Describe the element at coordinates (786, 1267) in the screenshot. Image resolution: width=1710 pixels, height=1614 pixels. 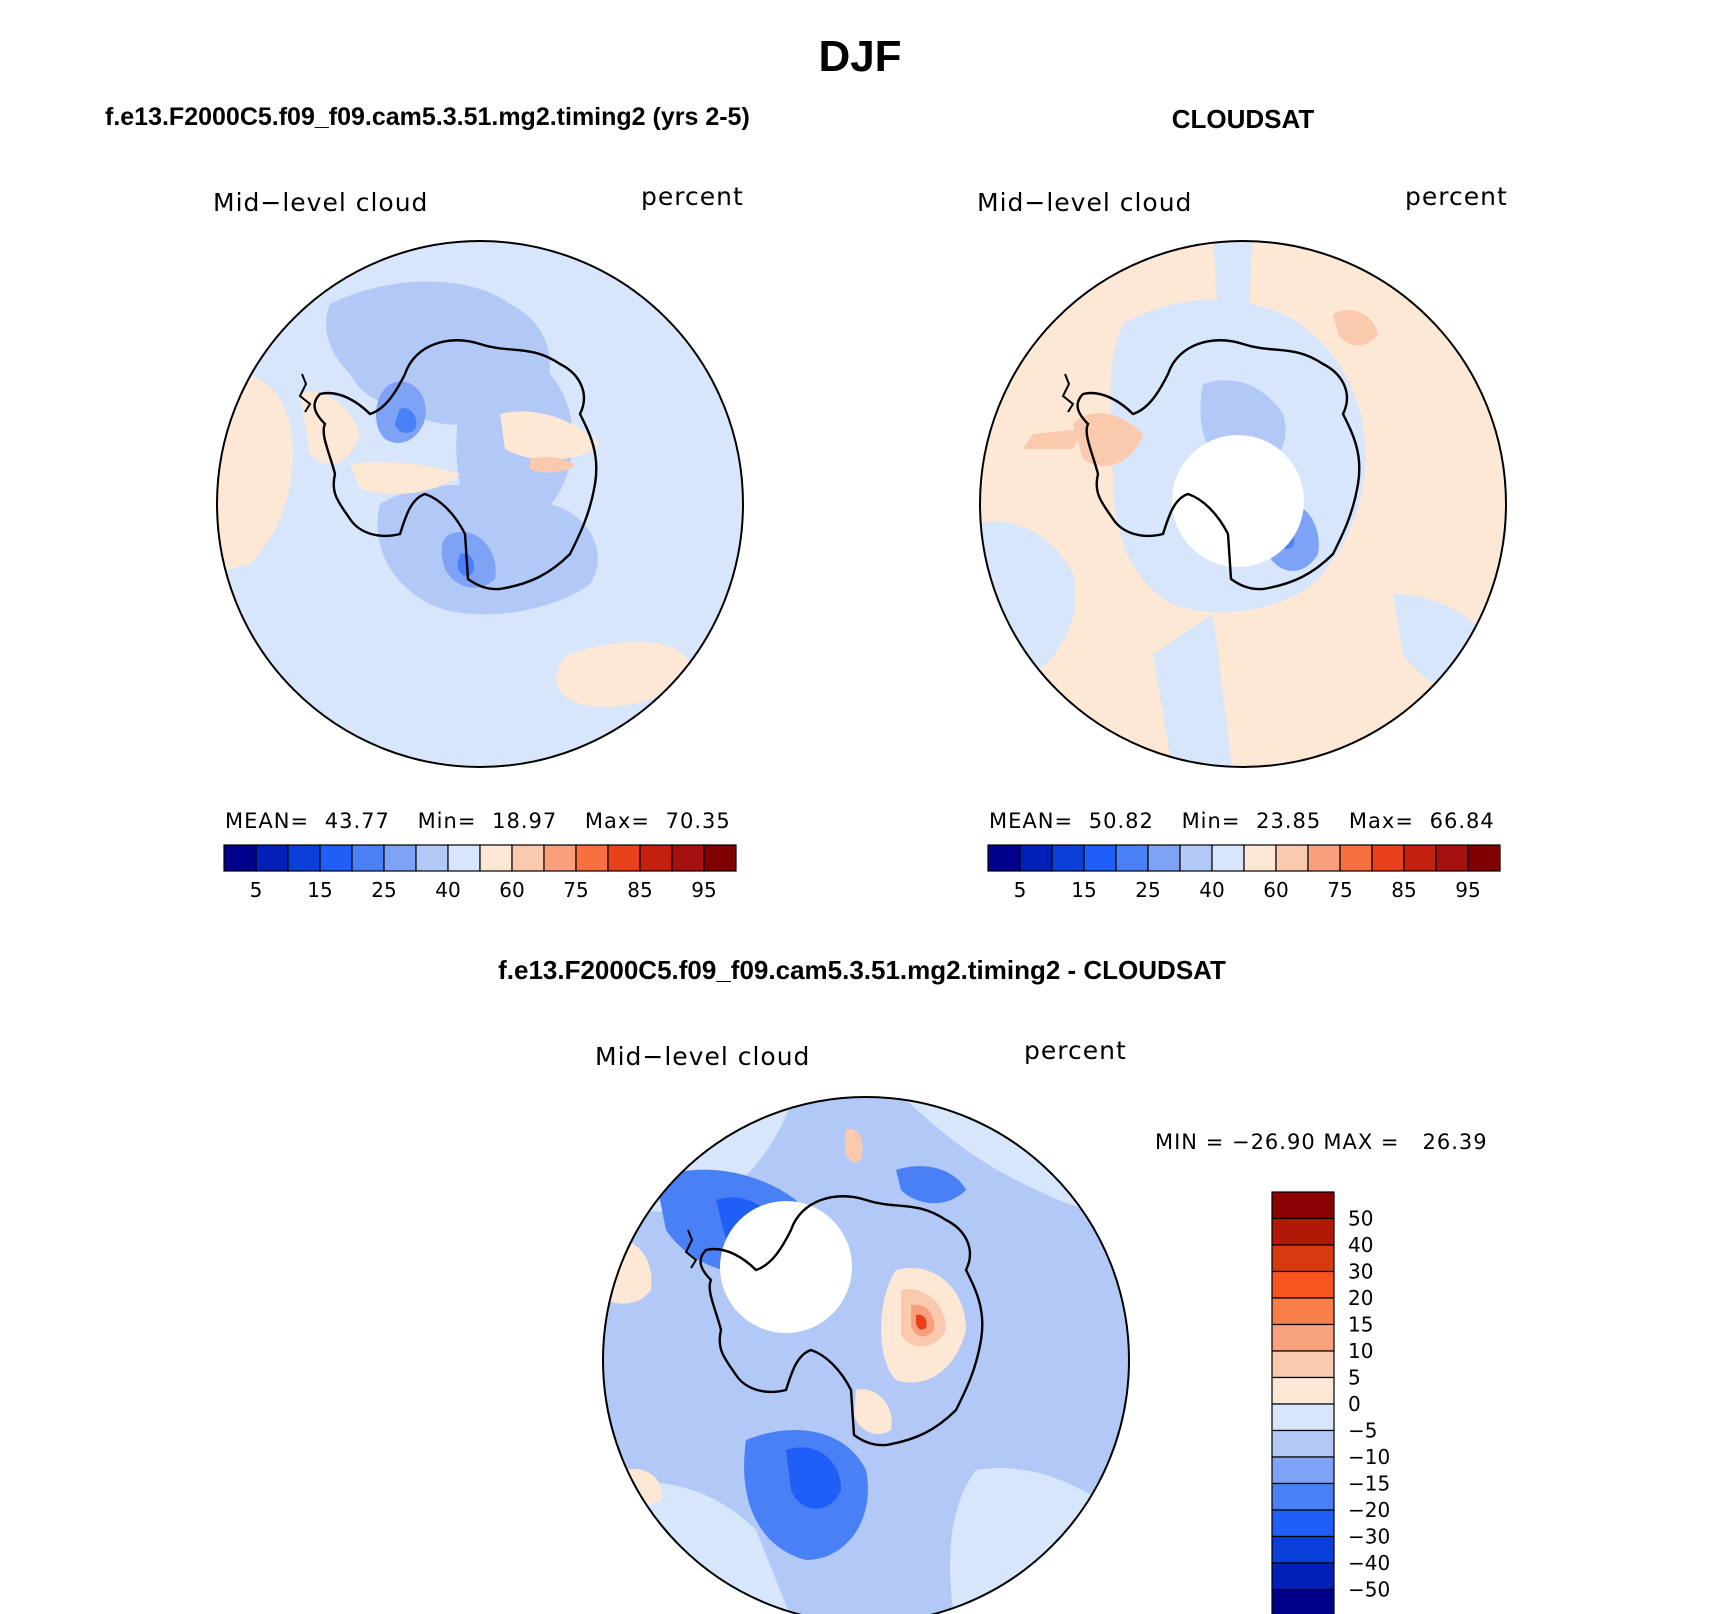
I see `panel3-missing-data-pole` at that location.